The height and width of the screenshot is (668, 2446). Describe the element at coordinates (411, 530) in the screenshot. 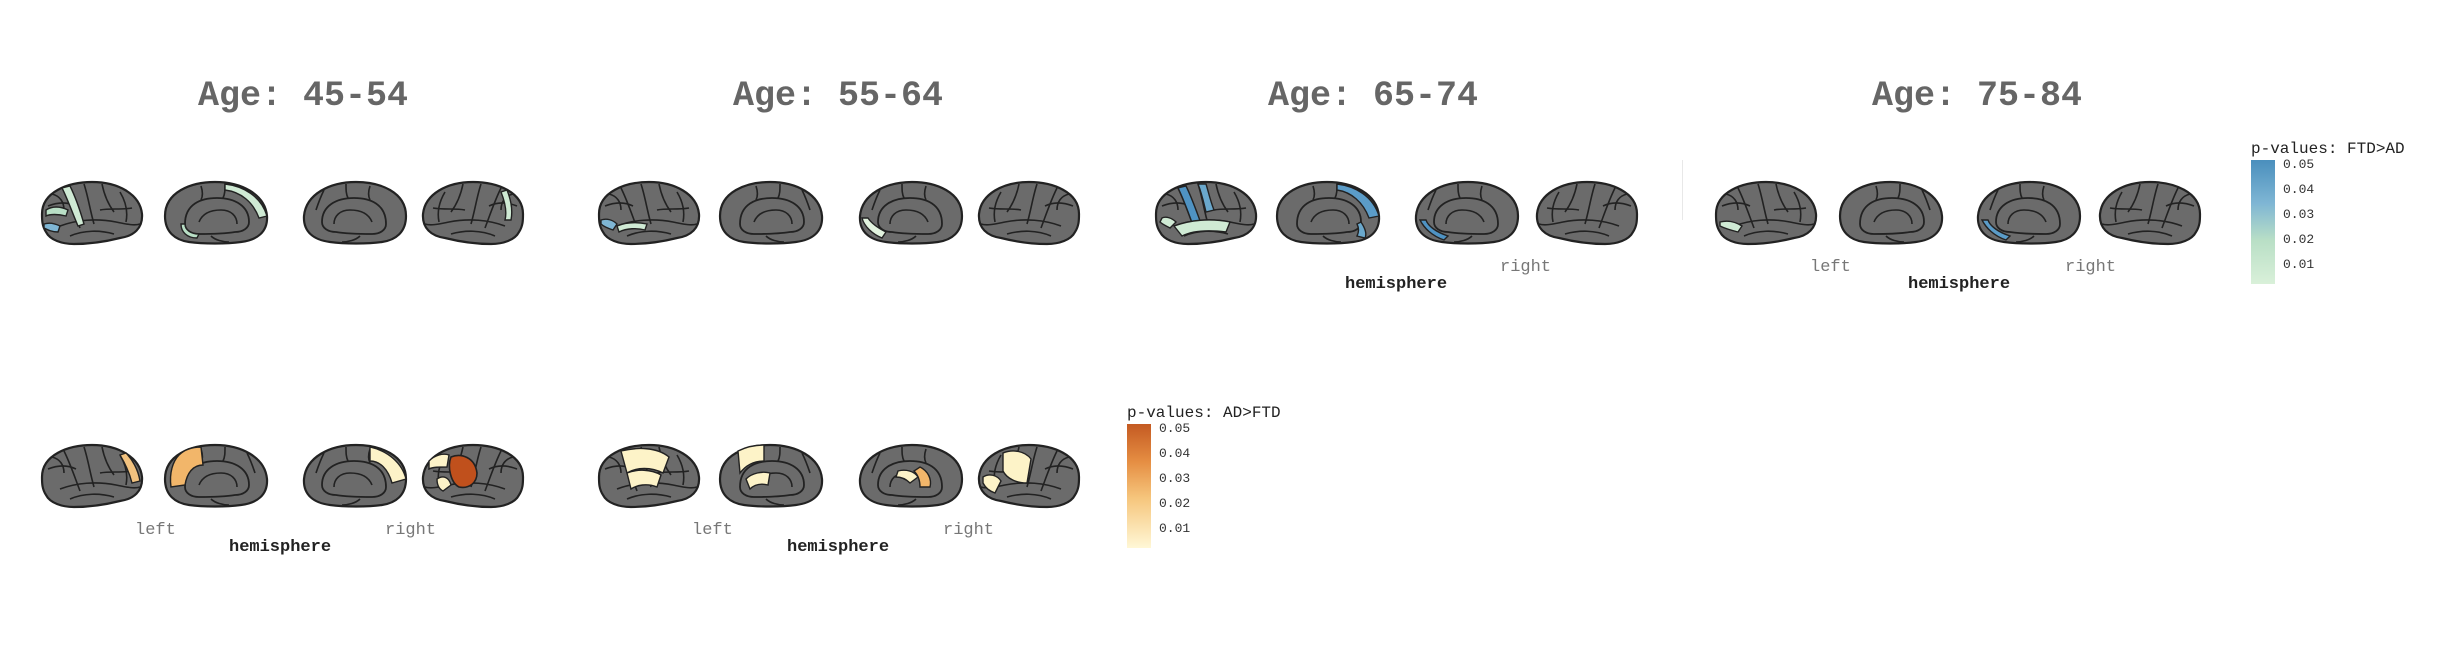

I see `hemi-label-right-row2-p1: right` at that location.